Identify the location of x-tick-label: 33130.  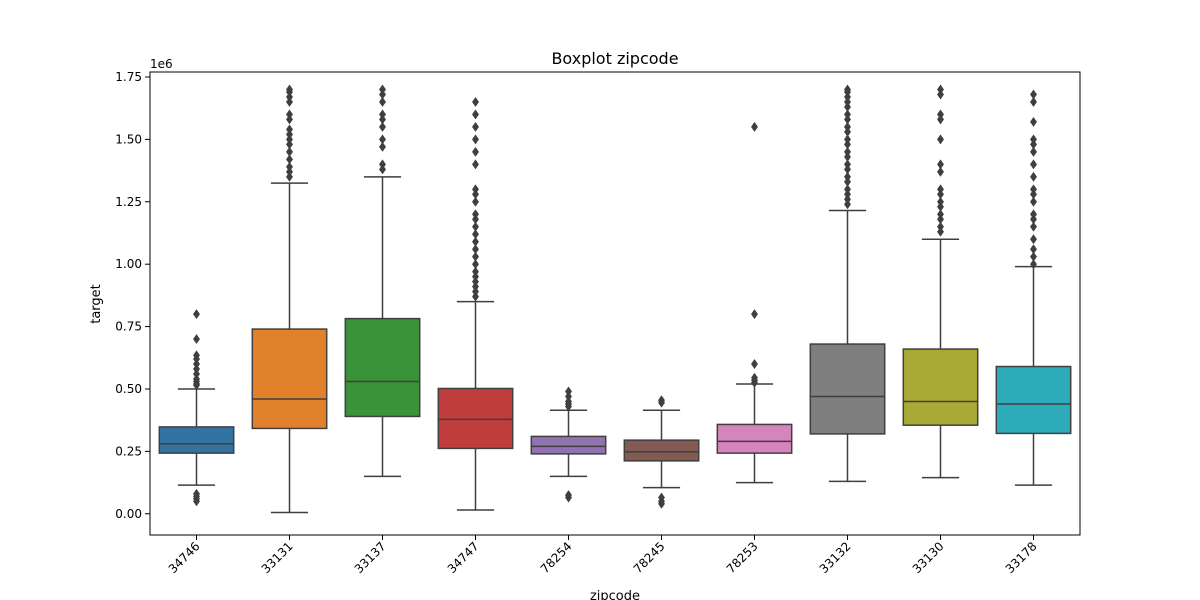
(928, 557).